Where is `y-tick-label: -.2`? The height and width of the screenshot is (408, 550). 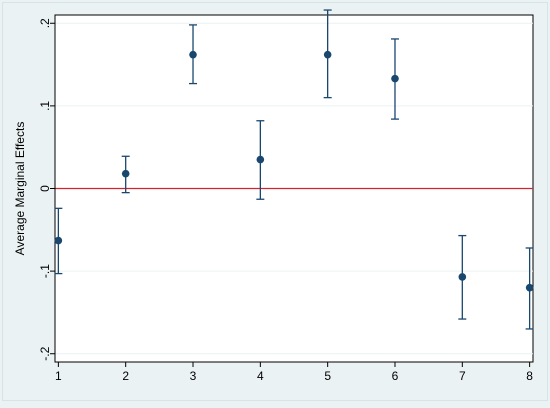 y-tick-label: -.2 is located at coordinates (45, 353).